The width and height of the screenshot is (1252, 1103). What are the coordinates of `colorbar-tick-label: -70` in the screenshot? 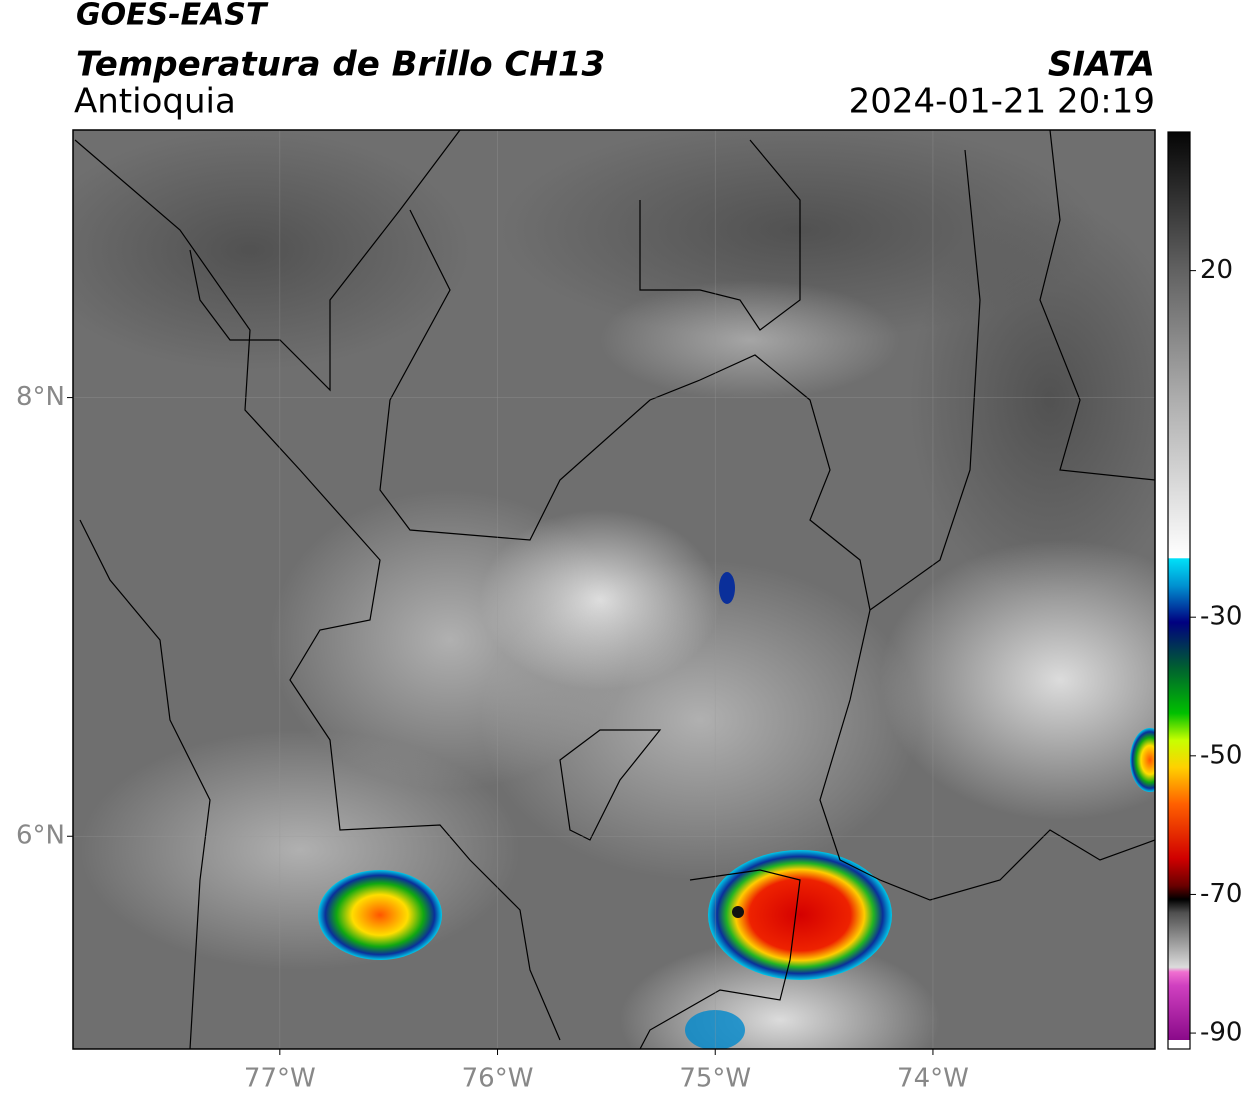 It's located at (1221, 894).